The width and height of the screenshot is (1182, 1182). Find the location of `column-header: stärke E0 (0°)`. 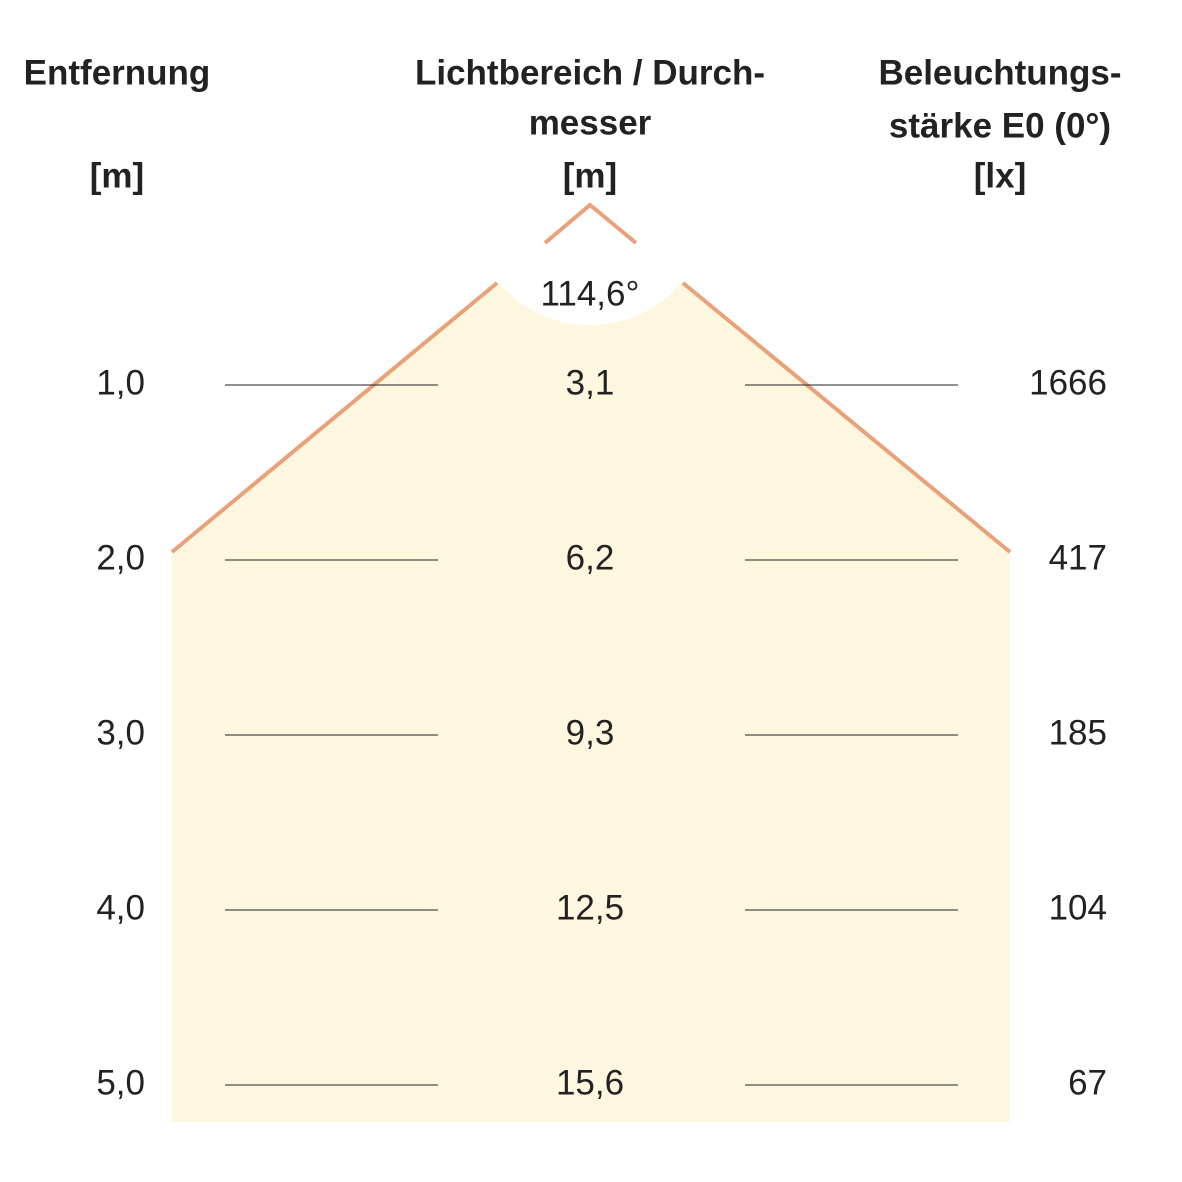

column-header: stärke E0 (0°) is located at coordinates (1000, 125).